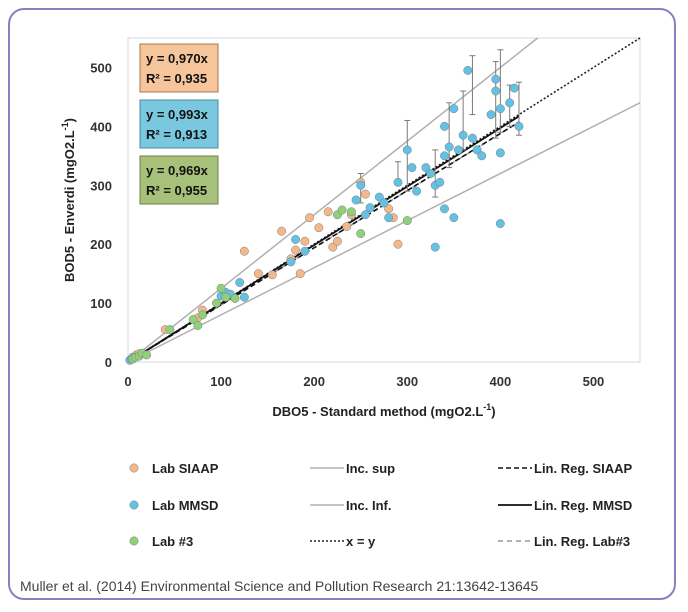 This screenshot has width=688, height=612. I want to click on x-tick-label: 0, so click(127, 381).